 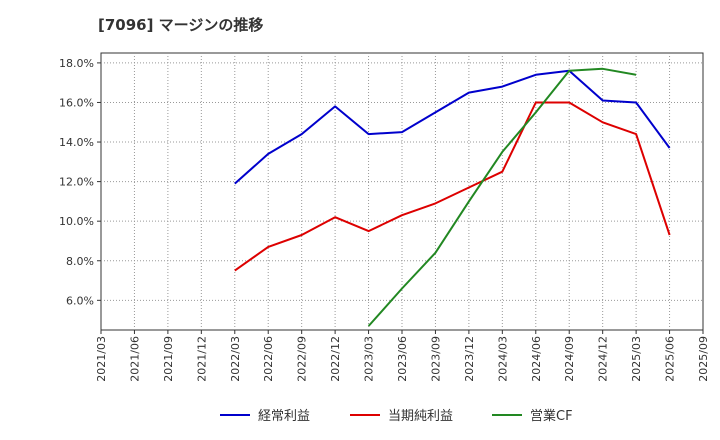 What do you see at coordinates (76, 63) in the screenshot?
I see `y-tick-label: 18.0%` at bounding box center [76, 63].